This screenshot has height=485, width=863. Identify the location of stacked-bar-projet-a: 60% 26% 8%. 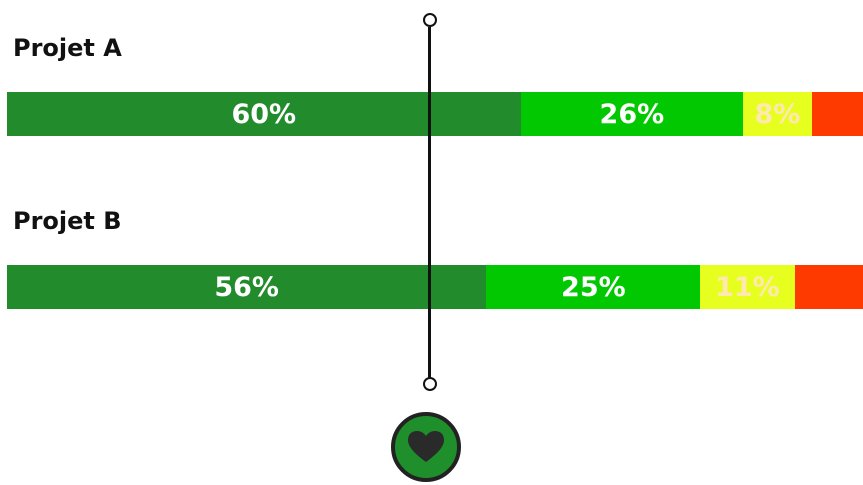
(435, 114).